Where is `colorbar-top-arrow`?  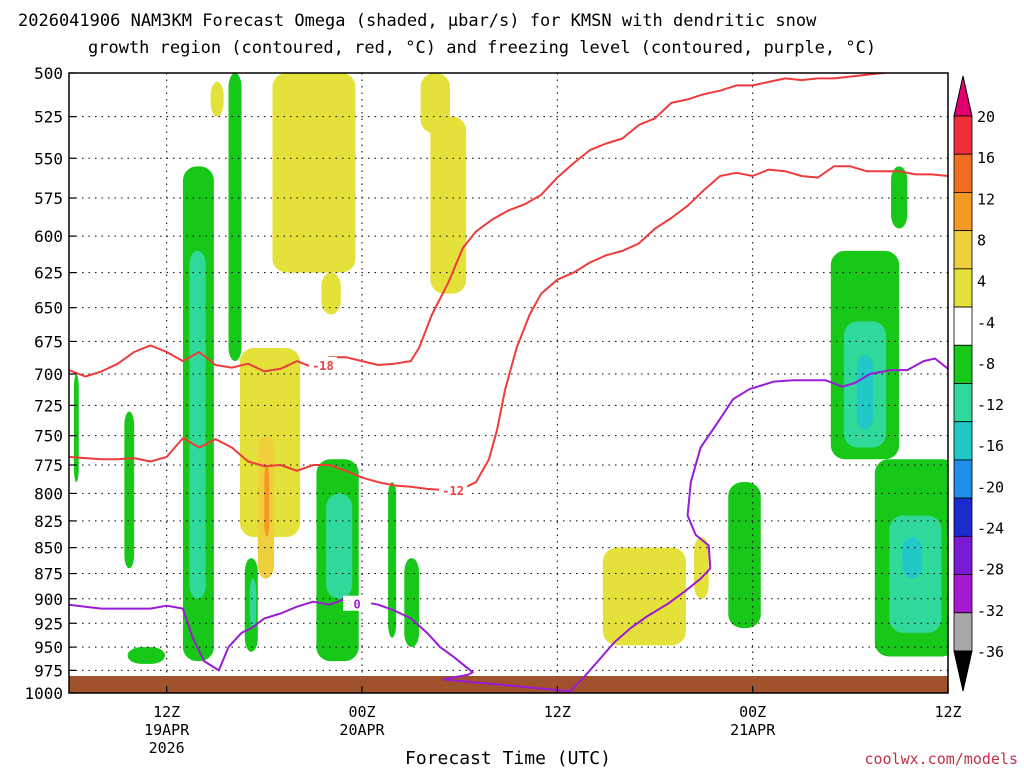
colorbar-top-arrow is located at coordinates (963, 96).